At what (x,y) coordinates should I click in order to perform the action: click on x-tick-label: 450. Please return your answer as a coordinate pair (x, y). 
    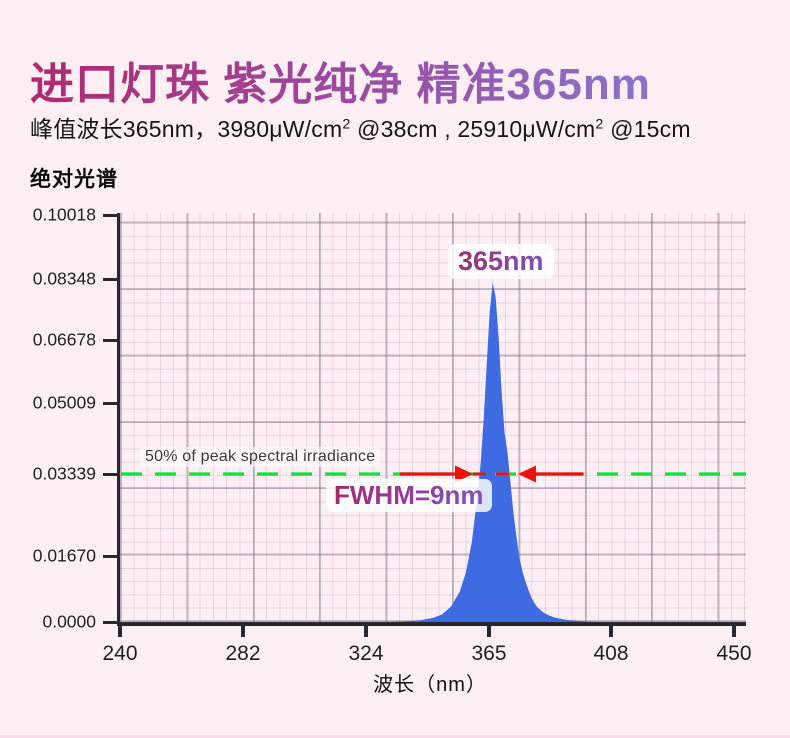
    Looking at the image, I should click on (734, 653).